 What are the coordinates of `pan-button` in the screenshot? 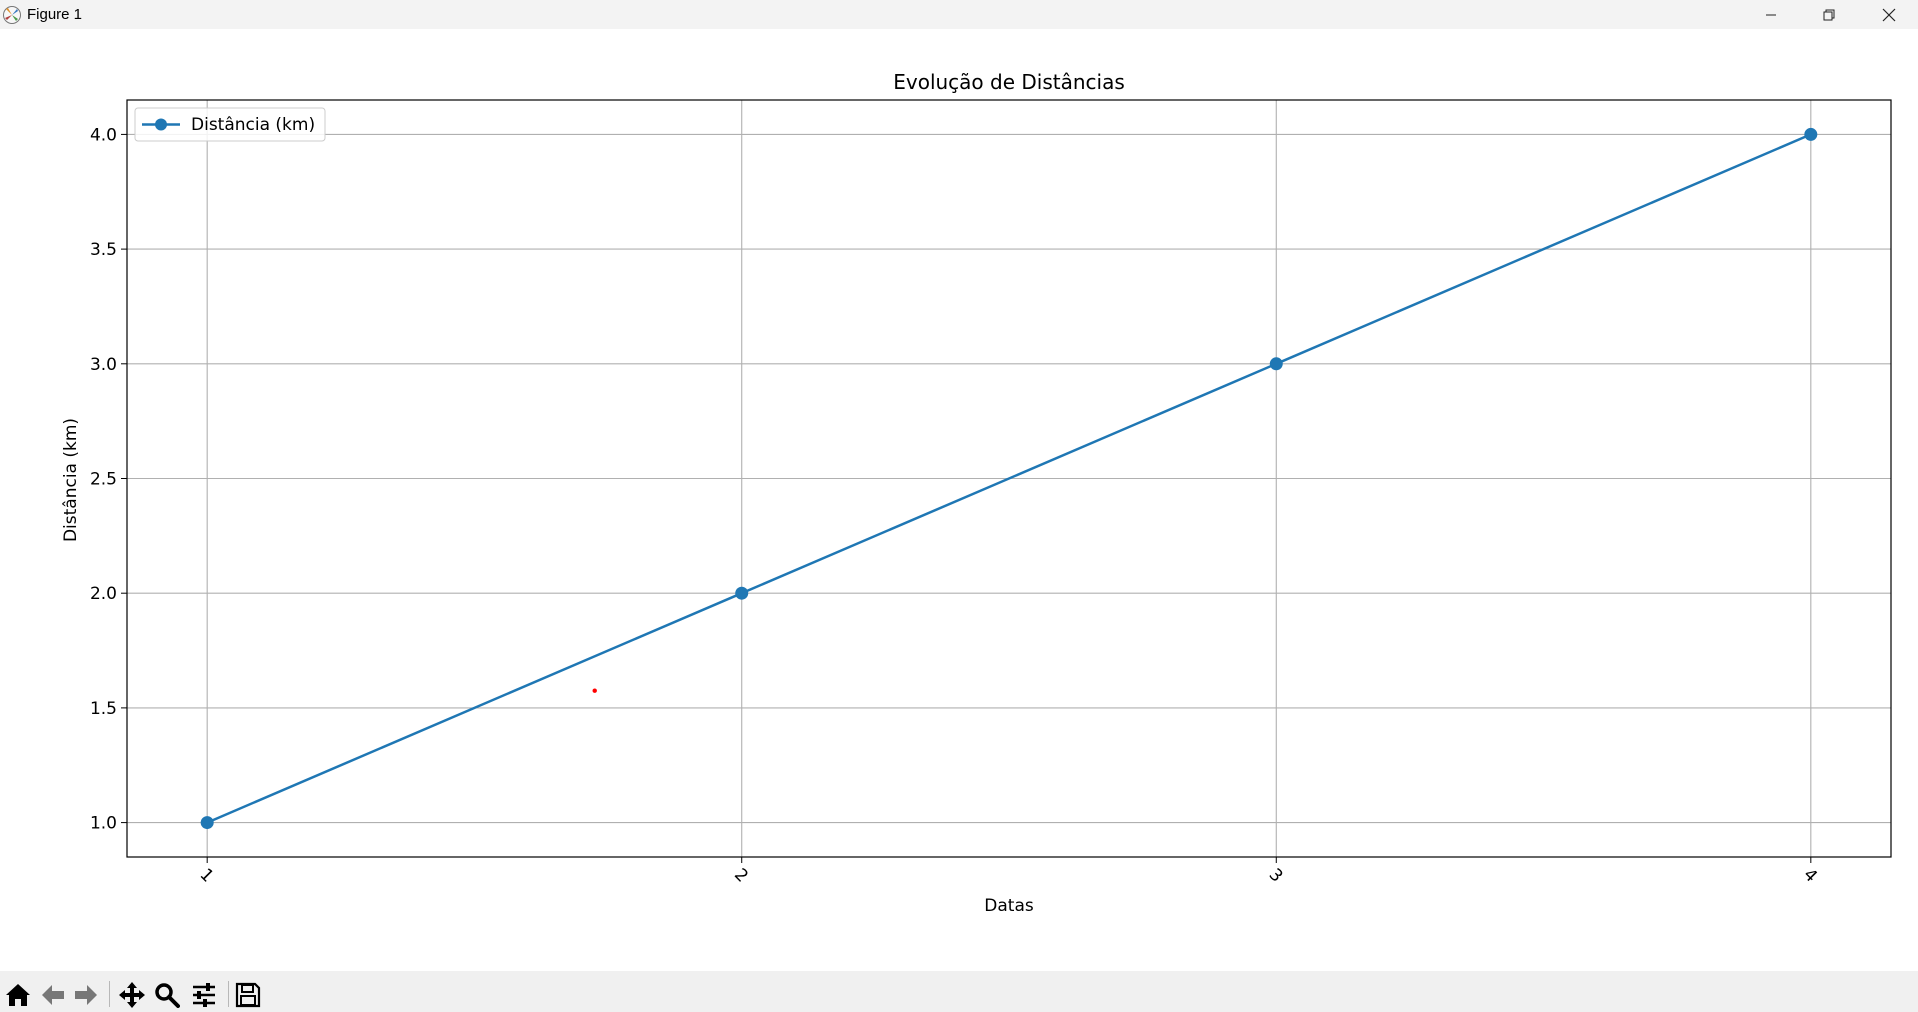 It's located at (132, 995).